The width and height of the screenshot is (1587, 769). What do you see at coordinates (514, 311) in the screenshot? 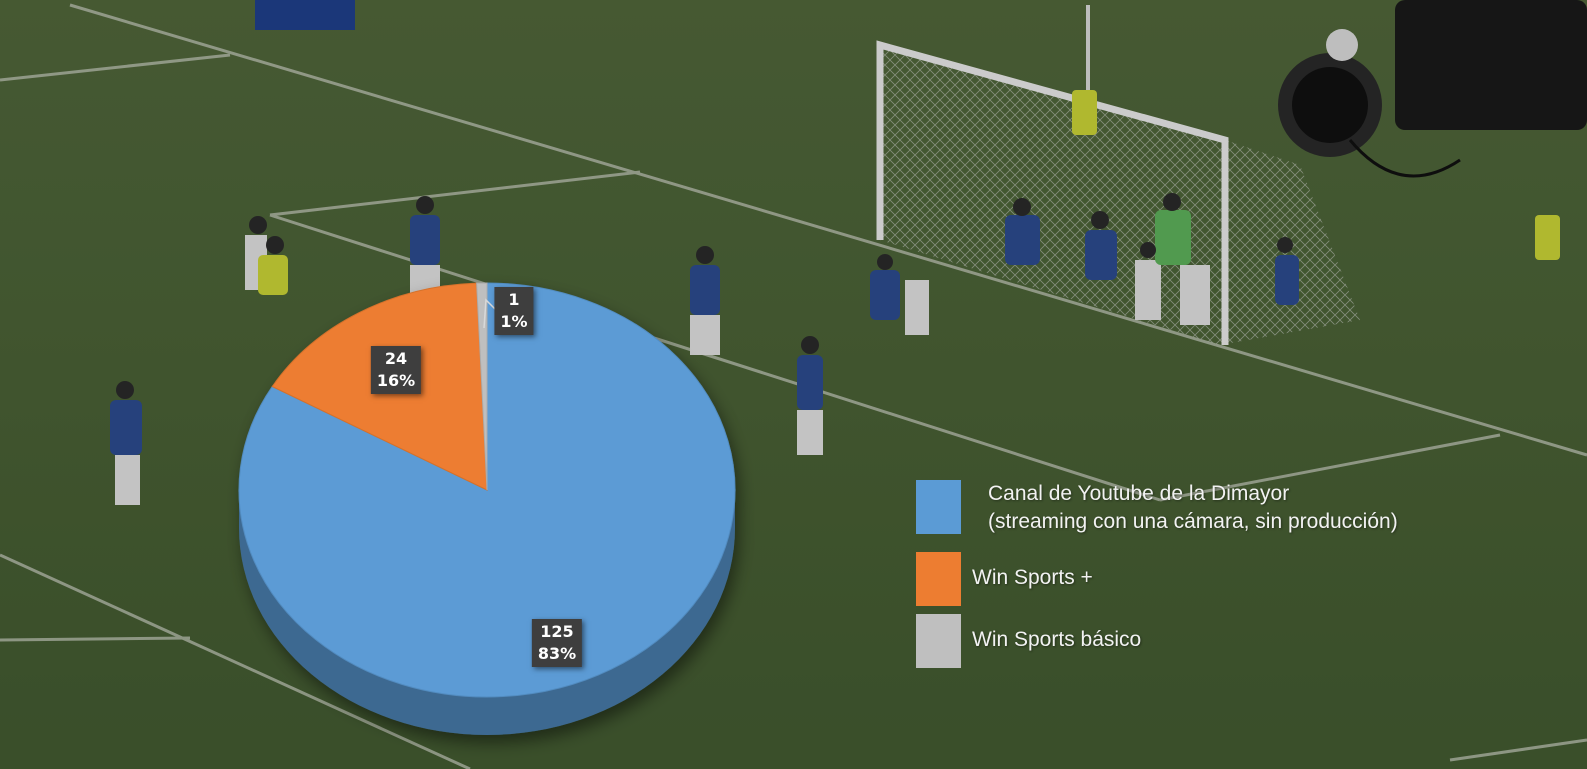
I see `data-label: 1 1%` at bounding box center [514, 311].